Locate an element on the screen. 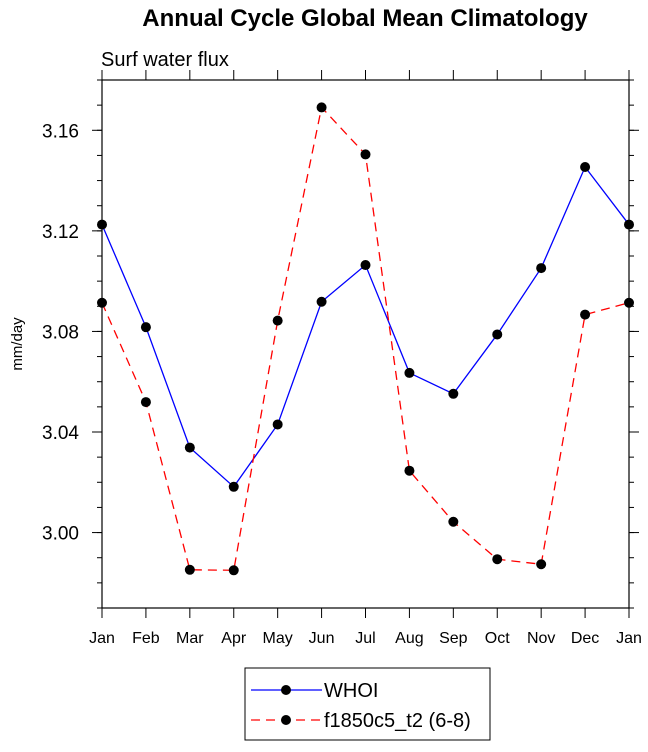  x-tick-label: Nov is located at coordinates (541, 638).